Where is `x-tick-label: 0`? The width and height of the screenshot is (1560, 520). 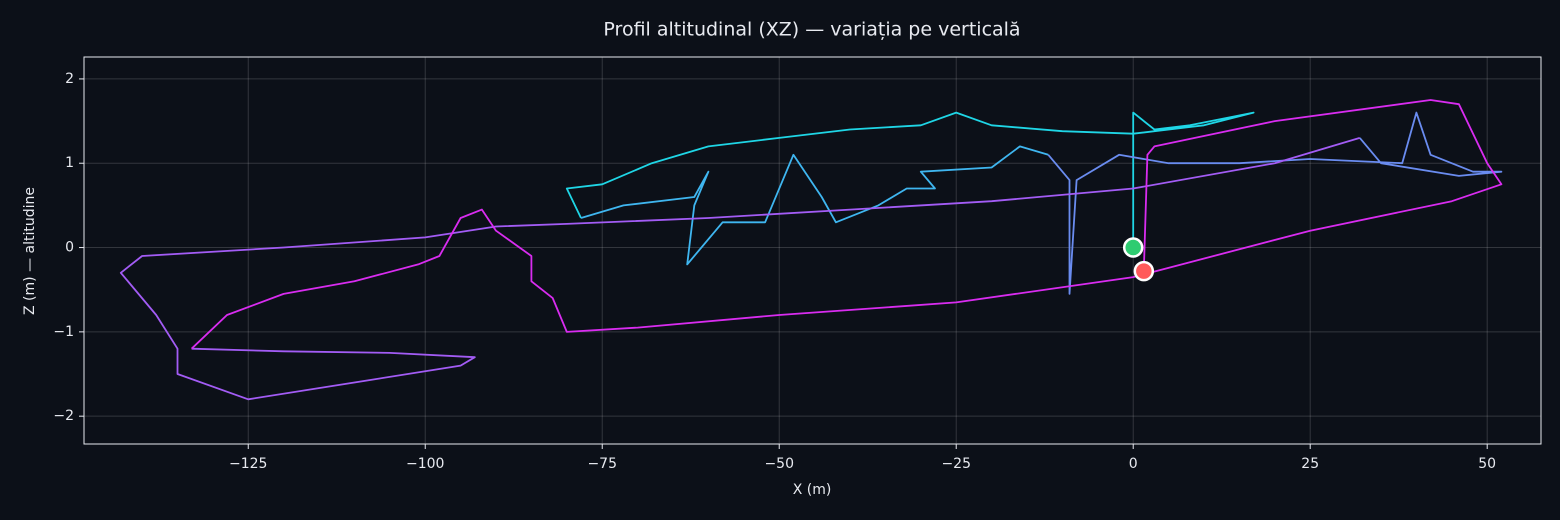 x-tick-label: 0 is located at coordinates (1133, 464).